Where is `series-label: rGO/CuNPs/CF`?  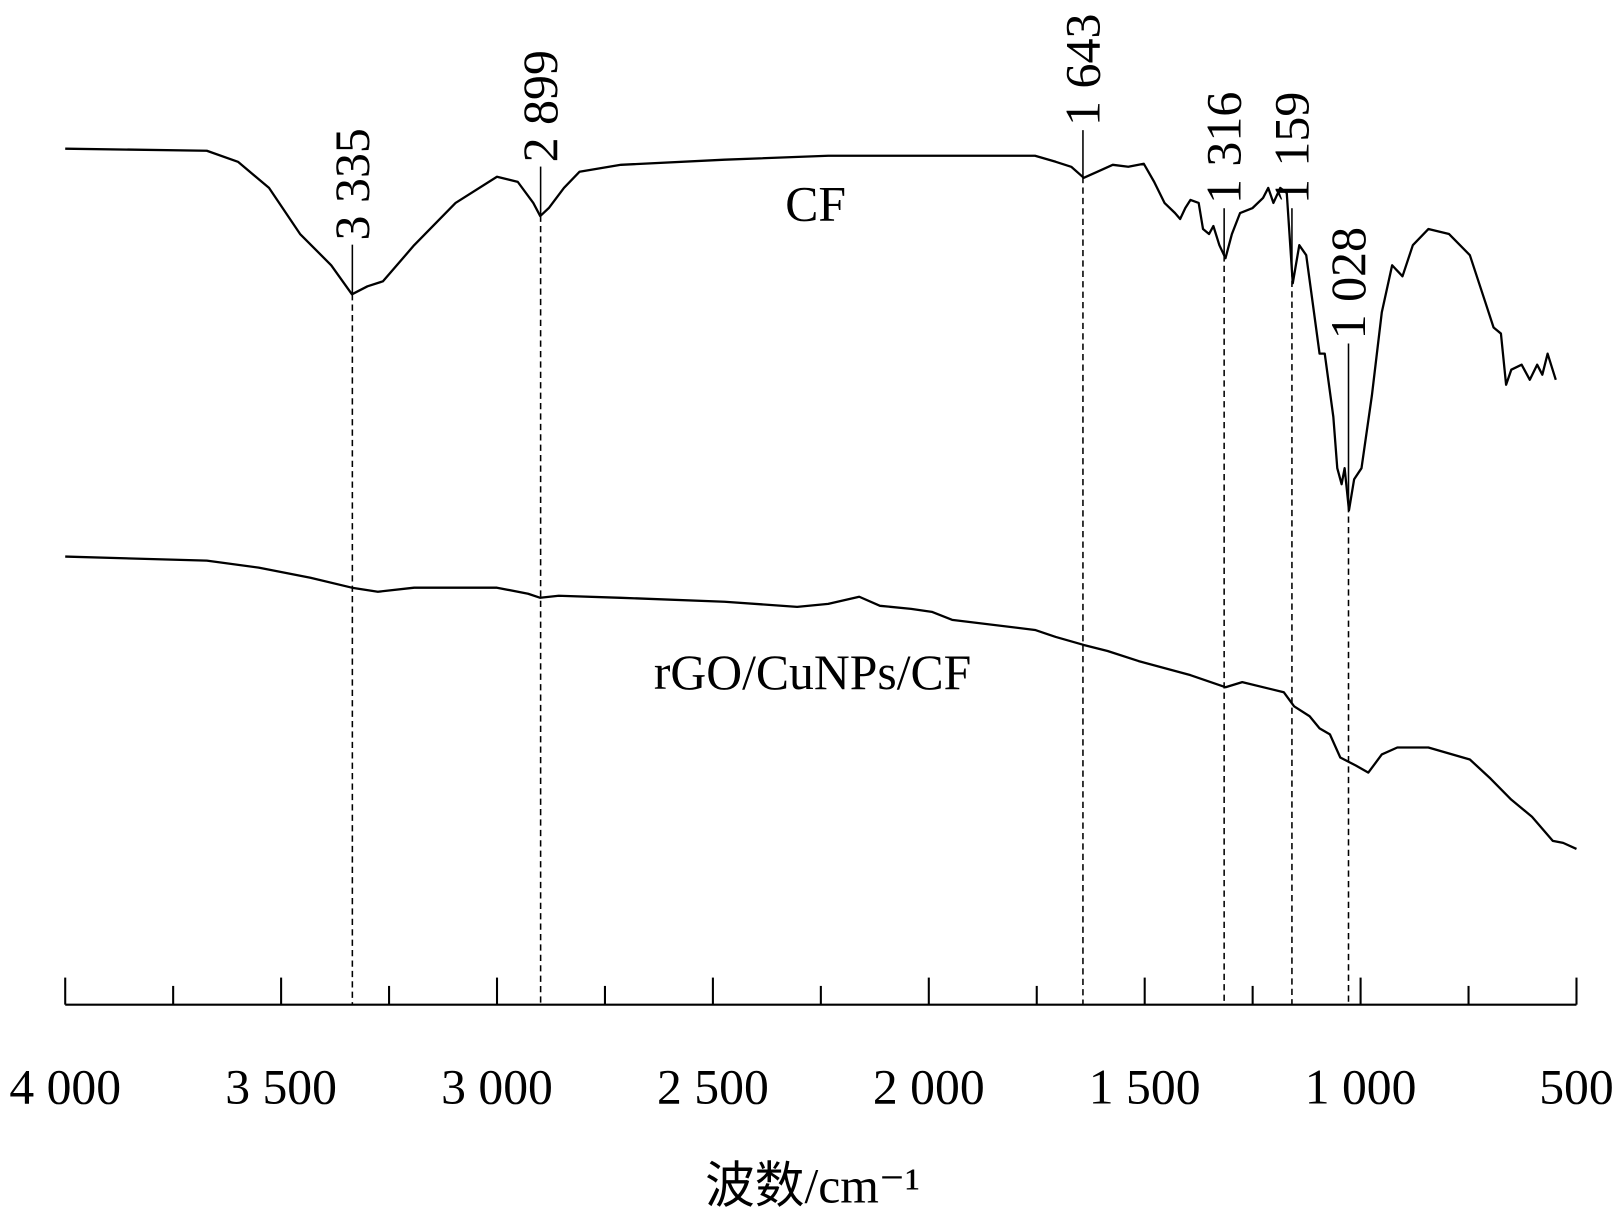
series-label: rGO/CuNPs/CF is located at coordinates (812, 672).